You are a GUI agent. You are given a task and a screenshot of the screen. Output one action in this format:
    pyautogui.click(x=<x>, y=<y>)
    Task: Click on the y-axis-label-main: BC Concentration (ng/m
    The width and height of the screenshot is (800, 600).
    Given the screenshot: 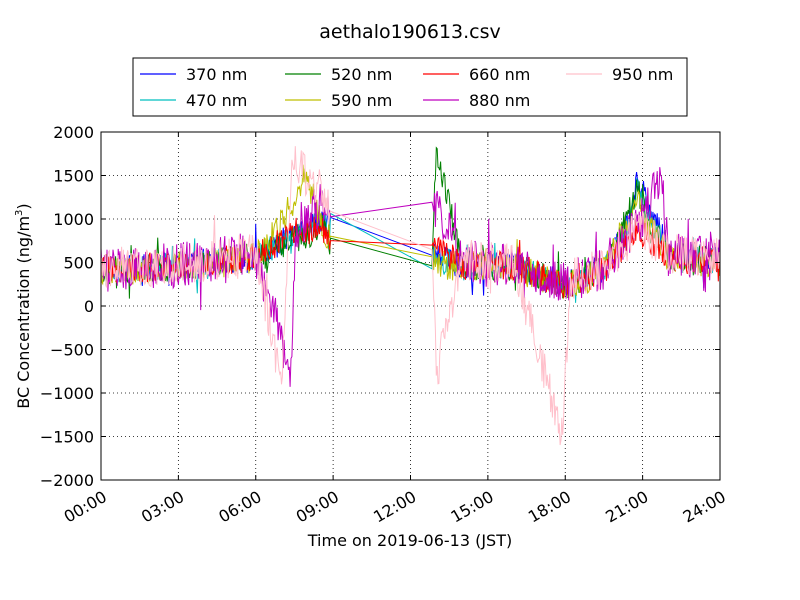 What is the action you would take?
    pyautogui.click(x=23, y=312)
    